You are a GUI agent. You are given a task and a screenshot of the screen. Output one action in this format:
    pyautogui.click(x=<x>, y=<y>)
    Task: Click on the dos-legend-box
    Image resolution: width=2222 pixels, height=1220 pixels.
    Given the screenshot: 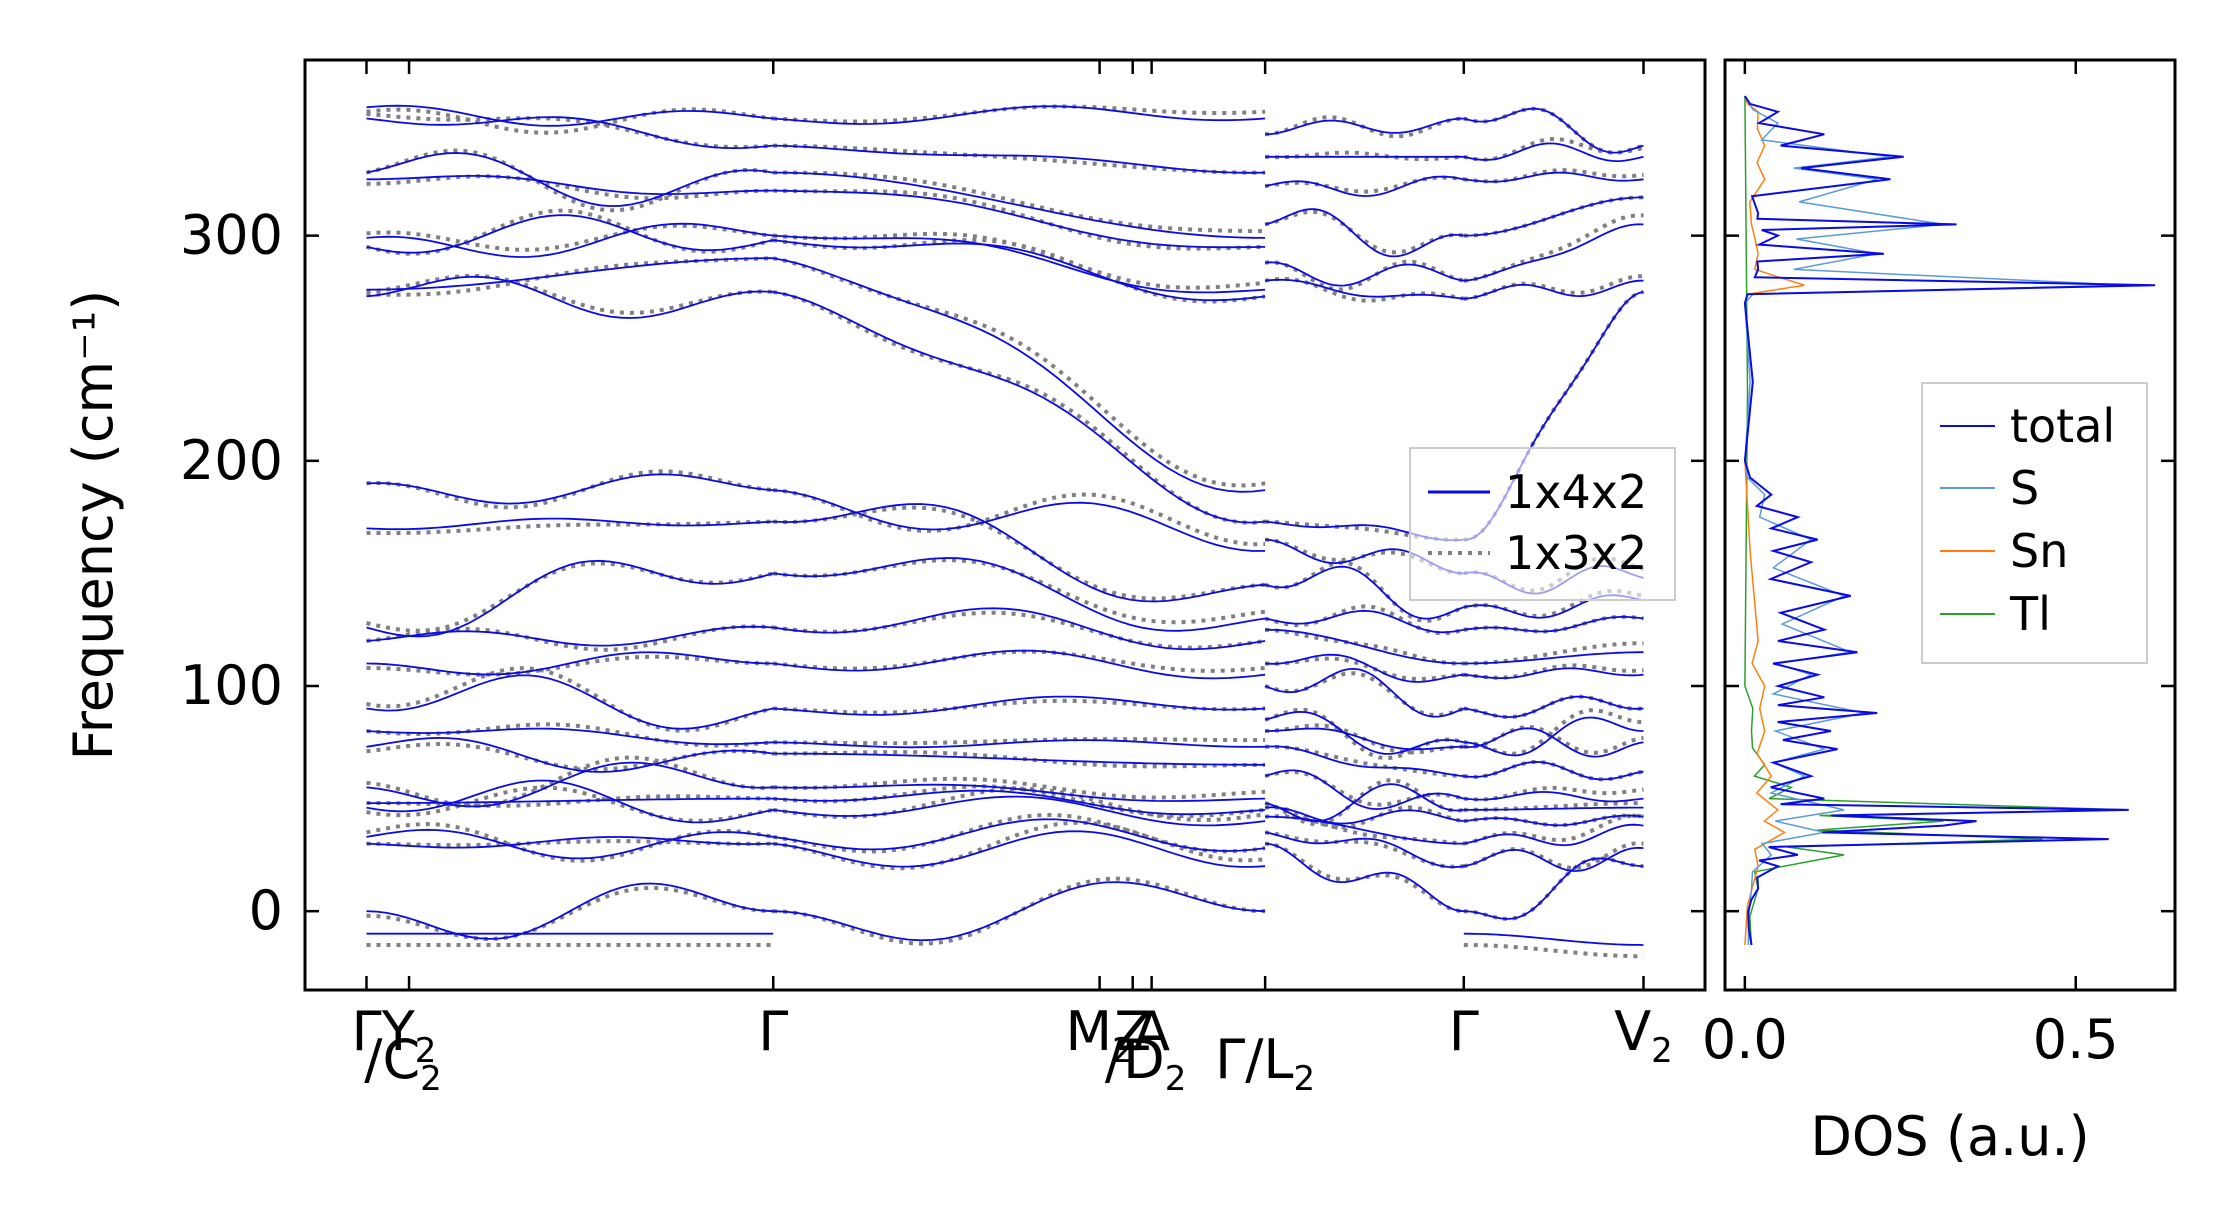 What is the action you would take?
    pyautogui.click(x=2034, y=523)
    